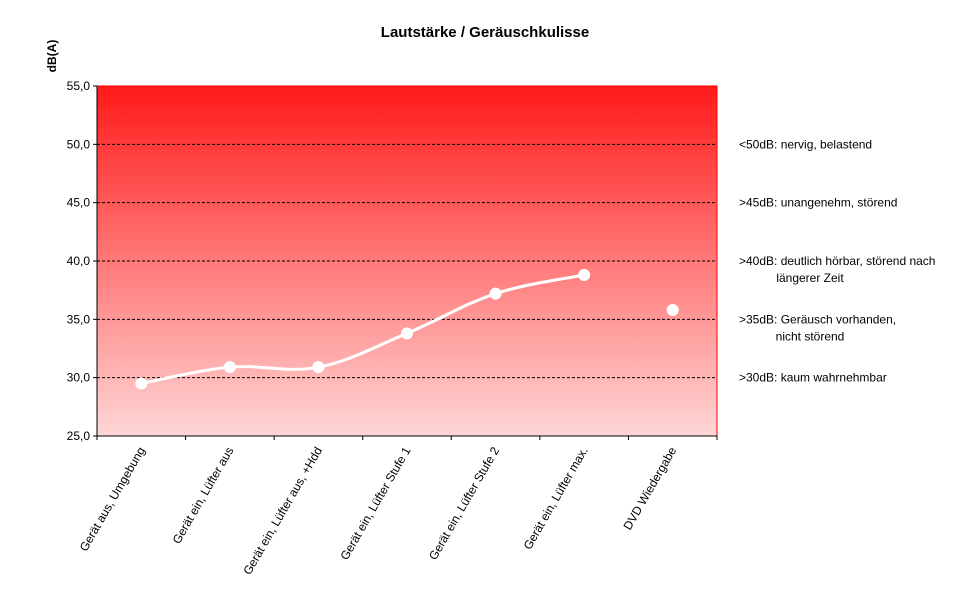 This screenshot has width=971, height=602. I want to click on annotation-label: längerer Zeit, so click(810, 278).